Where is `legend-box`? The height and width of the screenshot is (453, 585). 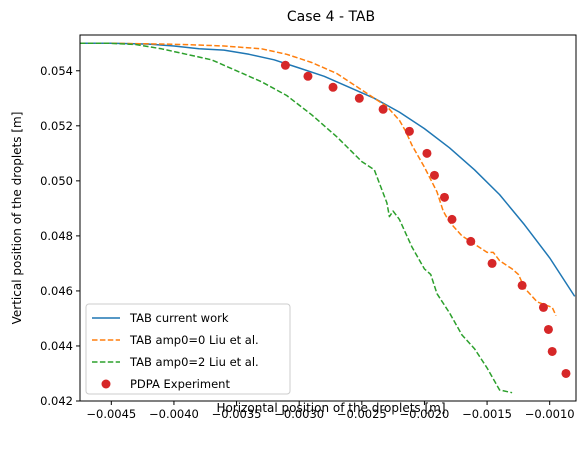 legend-box is located at coordinates (188, 349).